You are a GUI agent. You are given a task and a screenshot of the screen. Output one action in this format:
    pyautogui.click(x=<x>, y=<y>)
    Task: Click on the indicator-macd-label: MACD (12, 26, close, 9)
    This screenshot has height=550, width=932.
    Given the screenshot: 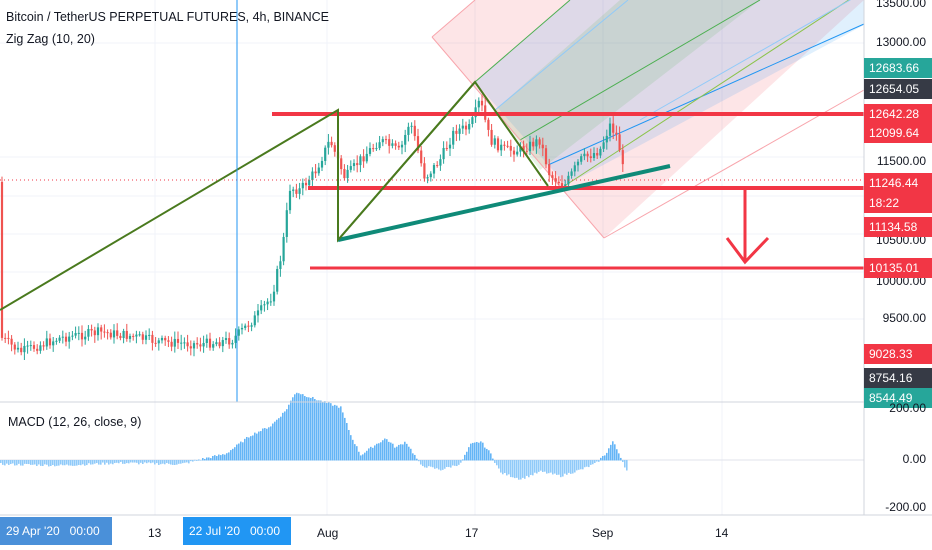 What is the action you would take?
    pyautogui.click(x=75, y=422)
    